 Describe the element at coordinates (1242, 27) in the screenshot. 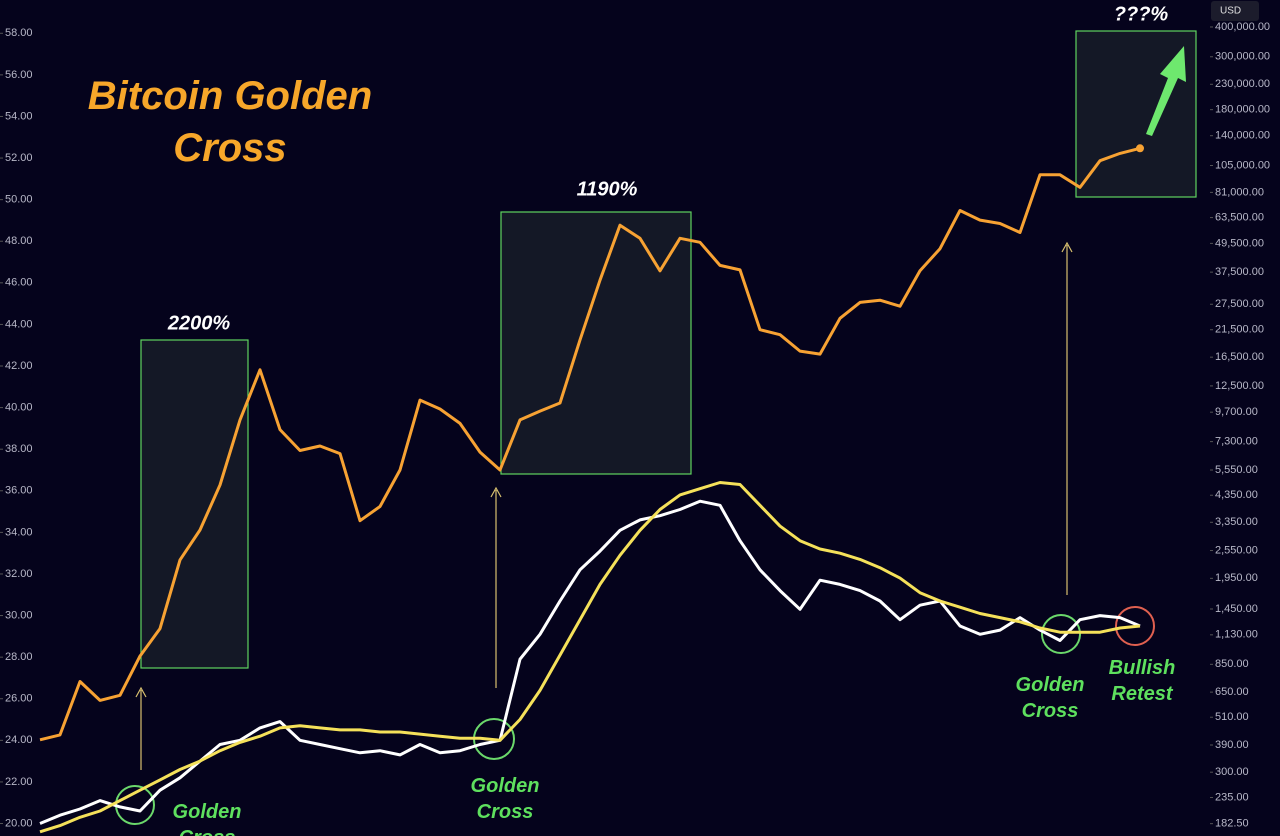

I see `y2-tick-label: 400,000.00` at that location.